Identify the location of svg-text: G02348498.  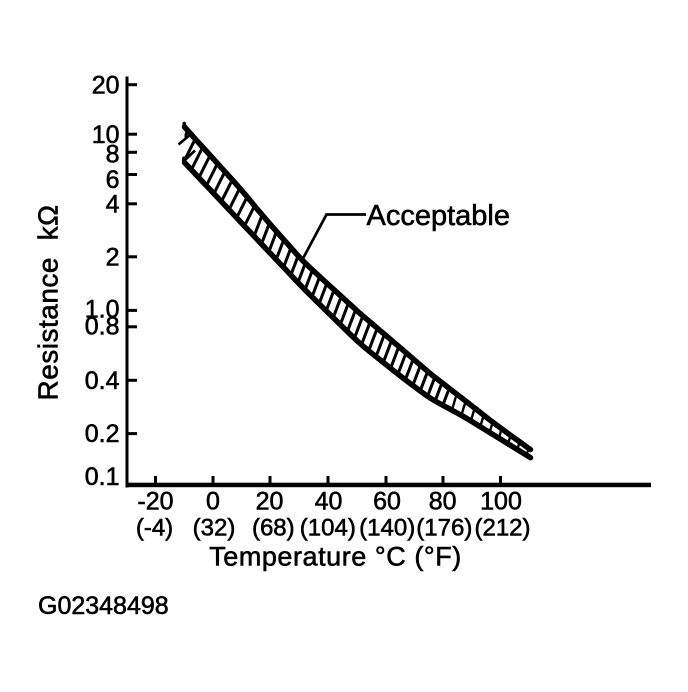
(103, 606).